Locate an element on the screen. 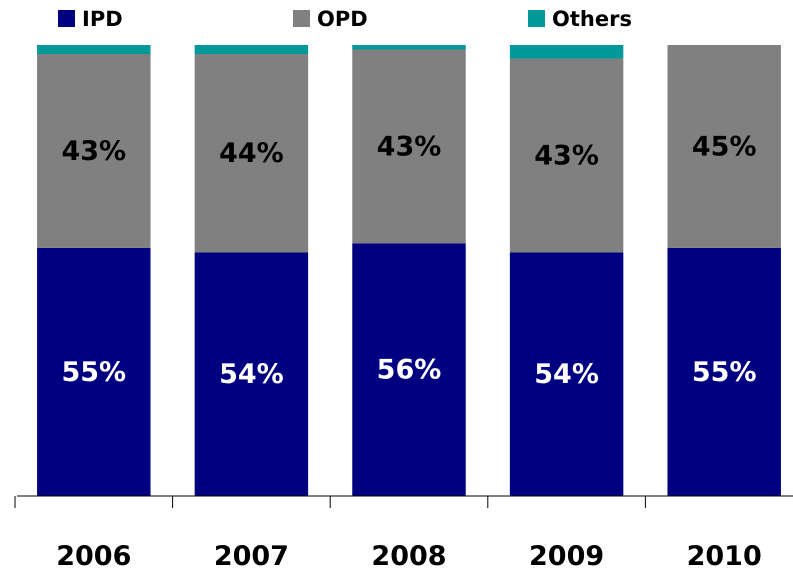  data-label: 44% is located at coordinates (251, 154).